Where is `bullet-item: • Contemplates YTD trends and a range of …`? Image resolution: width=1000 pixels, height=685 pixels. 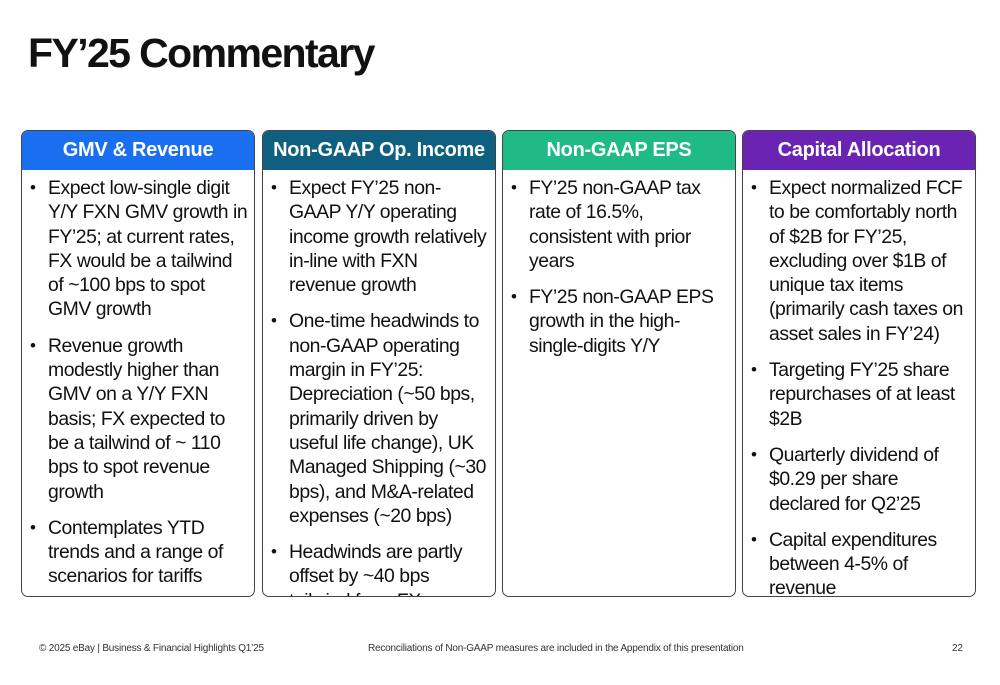
bullet-item: • Contemplates YTD trends and a range of … is located at coordinates (138, 552).